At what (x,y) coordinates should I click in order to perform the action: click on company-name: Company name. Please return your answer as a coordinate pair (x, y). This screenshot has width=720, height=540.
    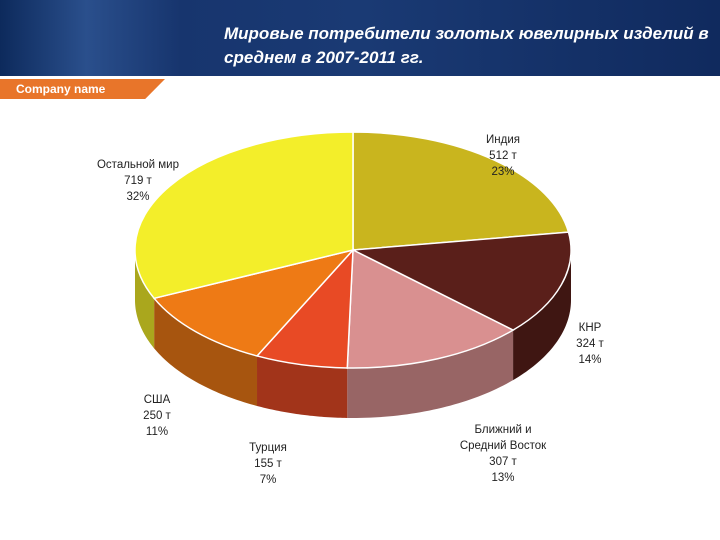
    Looking at the image, I should click on (82, 89).